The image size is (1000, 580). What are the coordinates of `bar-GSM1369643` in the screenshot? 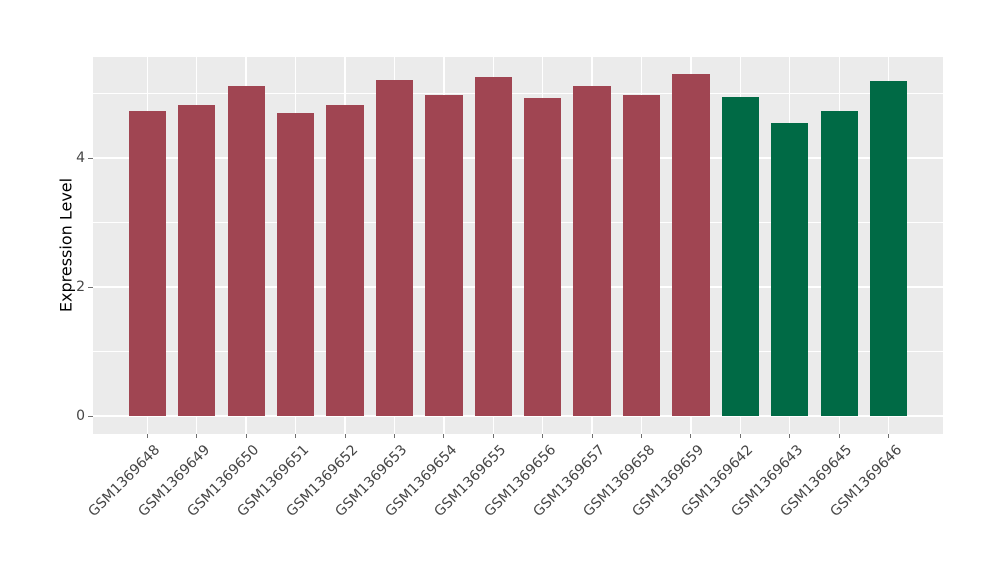 It's located at (790, 269).